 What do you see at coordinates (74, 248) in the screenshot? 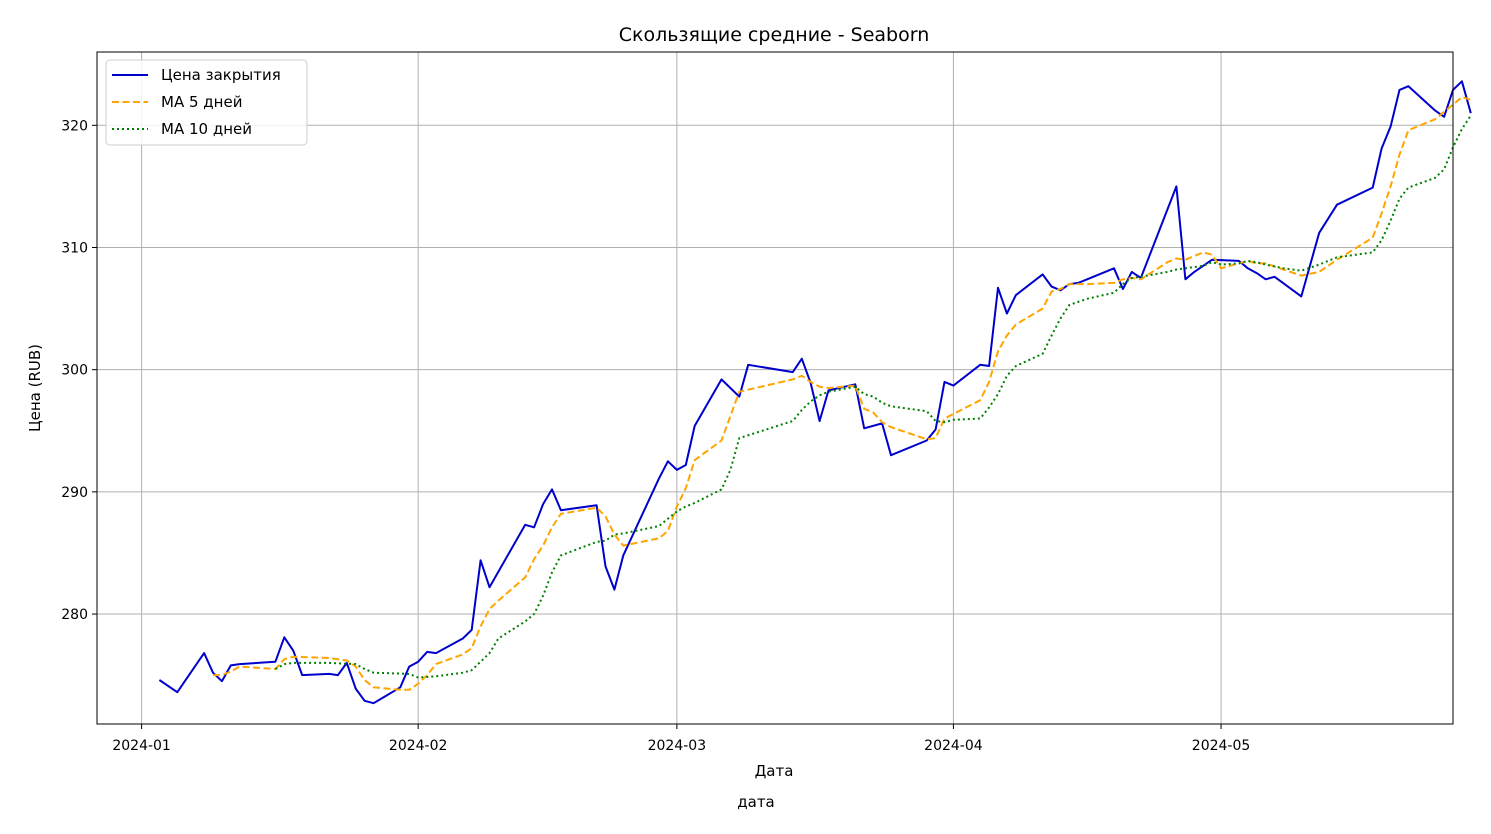
I see `y-tick-label: 310` at bounding box center [74, 248].